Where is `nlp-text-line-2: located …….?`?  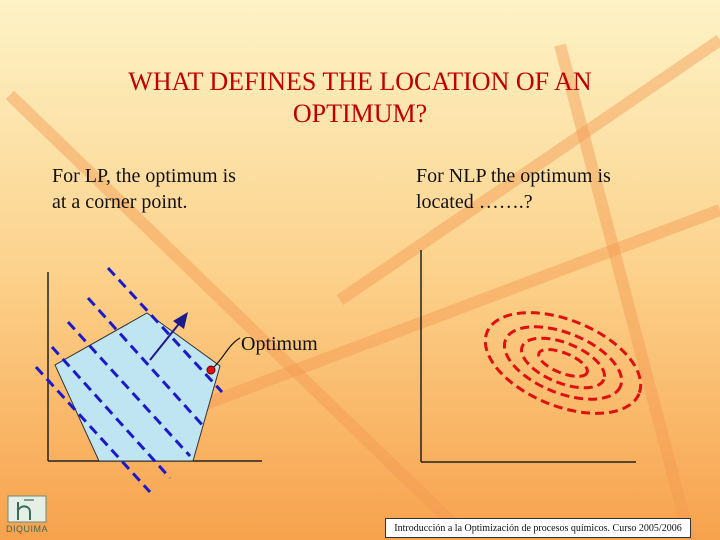 nlp-text-line-2: located …….? is located at coordinates (474, 202).